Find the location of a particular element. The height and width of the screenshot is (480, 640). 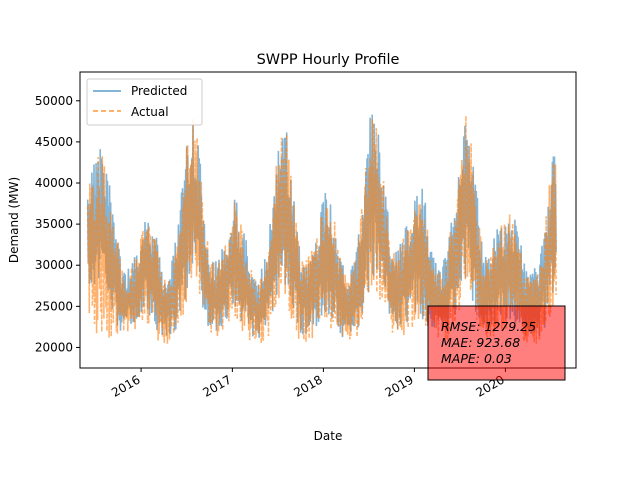

x-axis-label: Date is located at coordinates (328, 436).